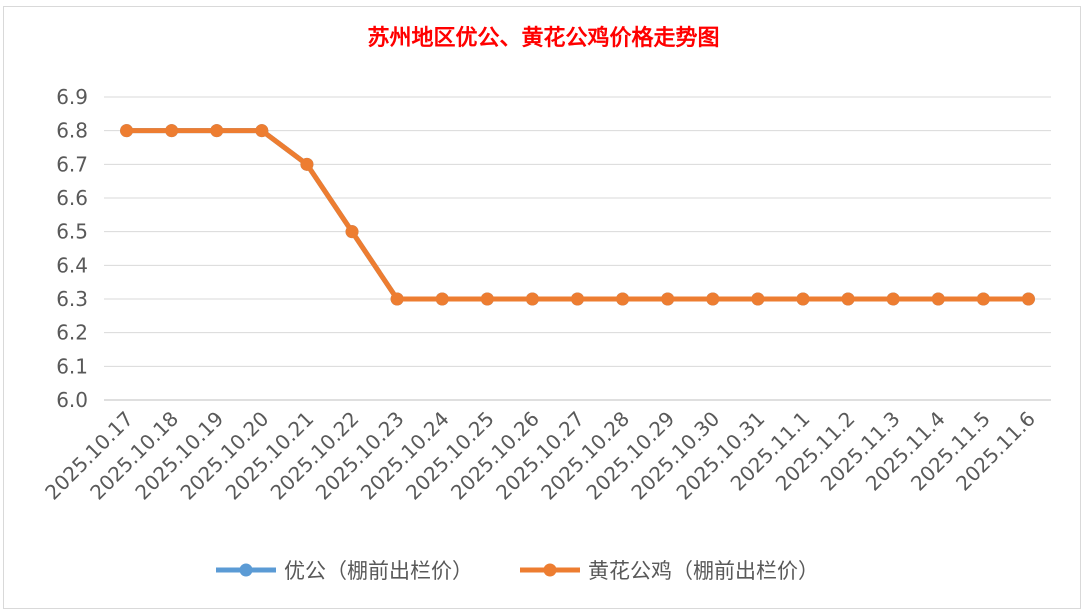  What do you see at coordinates (72, 164) in the screenshot?
I see `y-tick-label: 6.7` at bounding box center [72, 164].